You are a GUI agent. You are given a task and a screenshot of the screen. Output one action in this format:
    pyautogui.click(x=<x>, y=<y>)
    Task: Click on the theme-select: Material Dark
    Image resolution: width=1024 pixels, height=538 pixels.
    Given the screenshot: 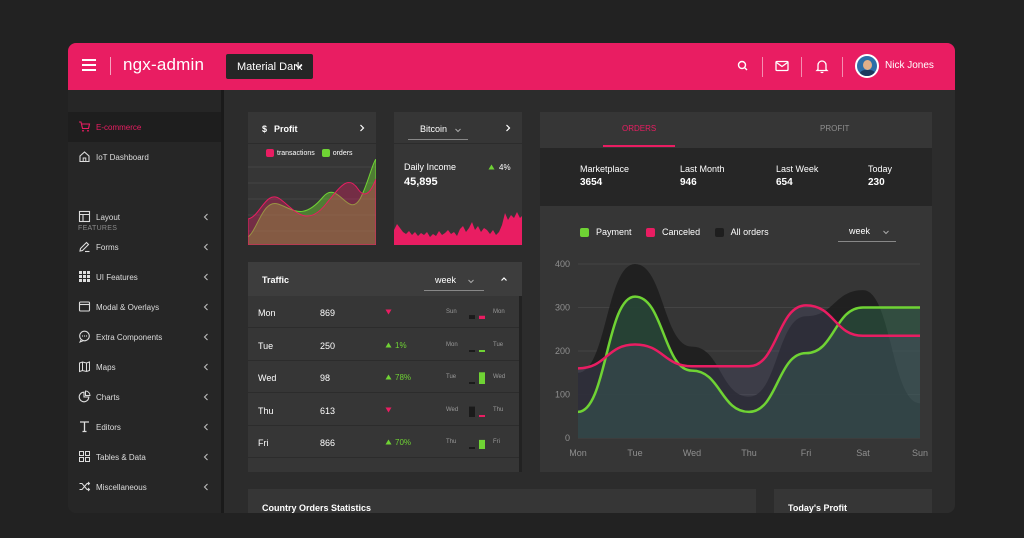 What is the action you would take?
    pyautogui.click(x=269, y=66)
    